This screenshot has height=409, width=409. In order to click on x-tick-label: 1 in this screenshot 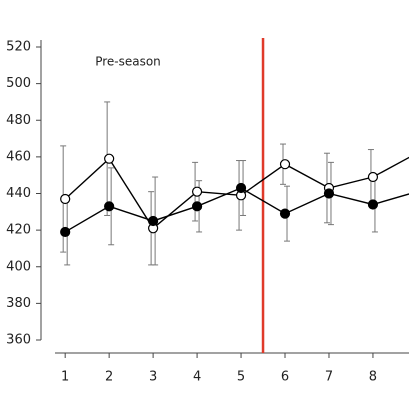, I will do `click(65, 377)`.